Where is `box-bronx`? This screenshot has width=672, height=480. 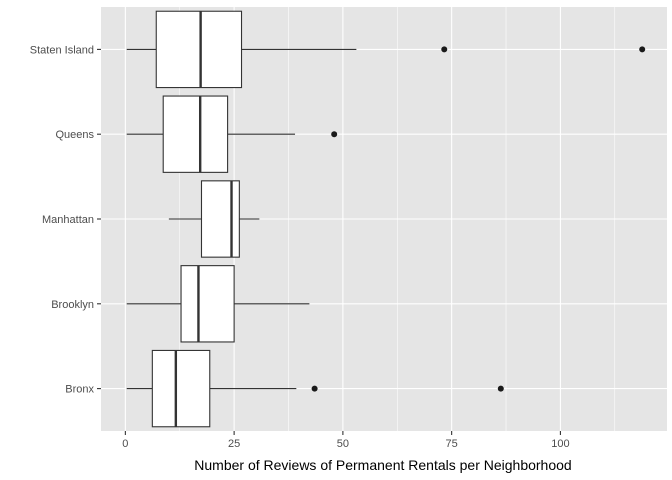
box-bronx is located at coordinates (315, 388).